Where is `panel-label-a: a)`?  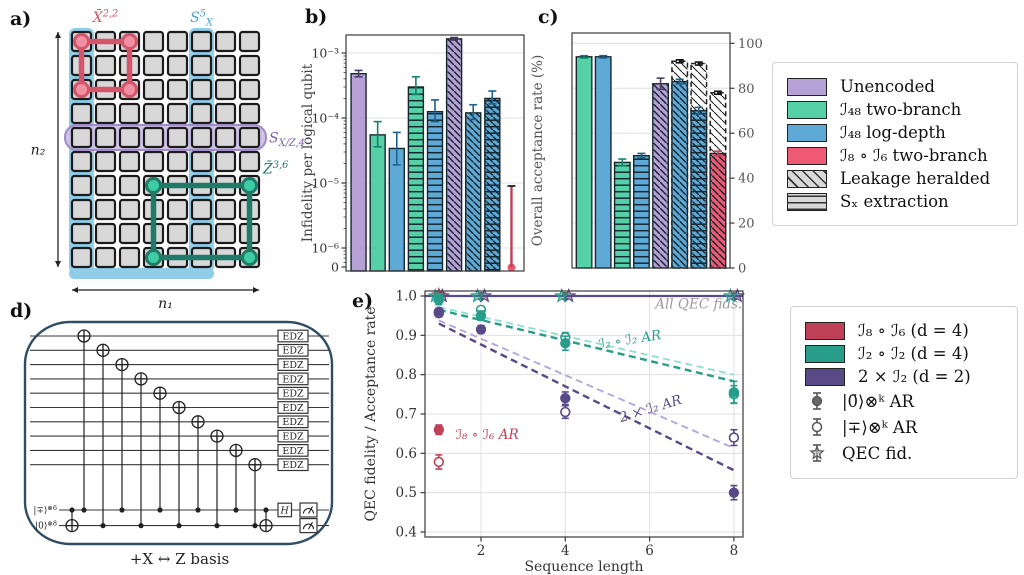 panel-label-a: a) is located at coordinates (21, 19).